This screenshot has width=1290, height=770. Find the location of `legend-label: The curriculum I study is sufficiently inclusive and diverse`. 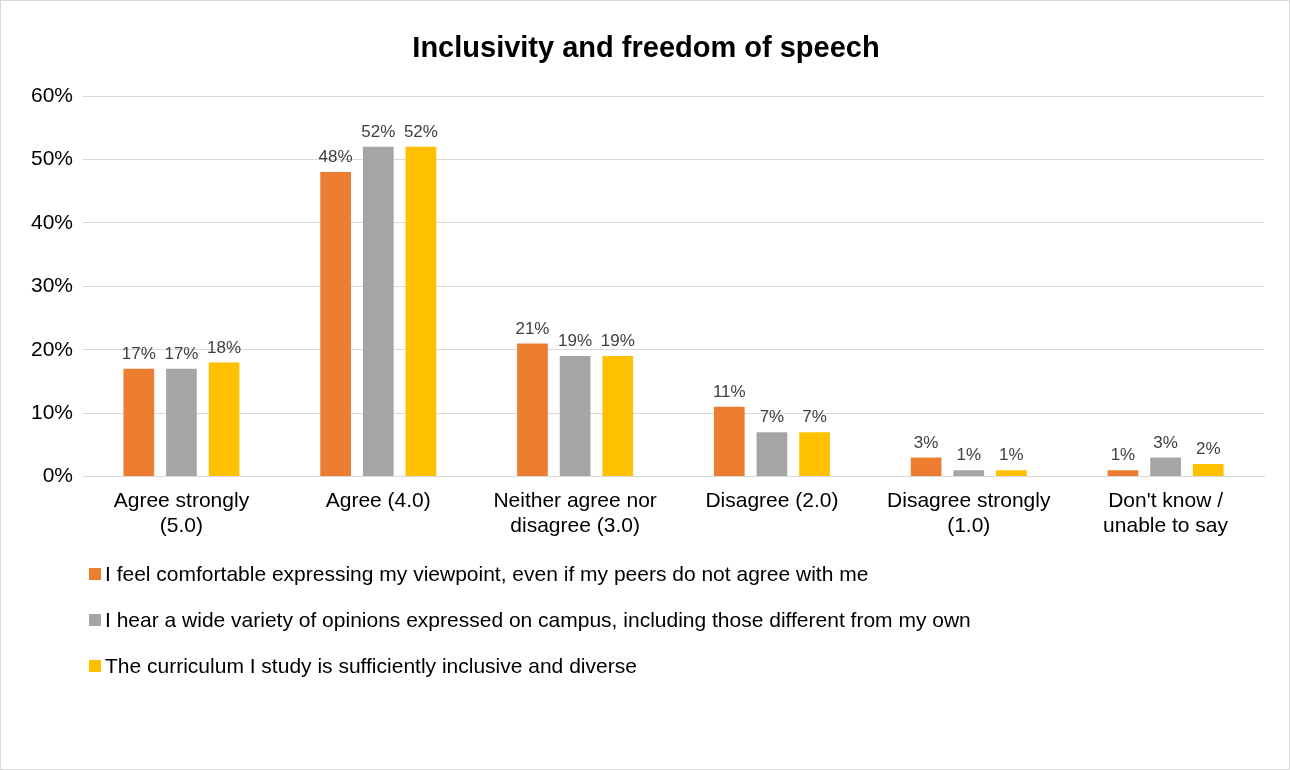

legend-label: The curriculum I study is sufficiently inclusive and diverse is located at coordinates (371, 666).